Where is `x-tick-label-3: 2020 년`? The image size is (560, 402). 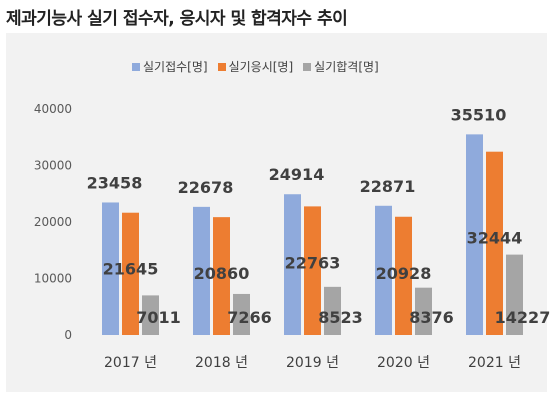
x-tick-label-3: 2020 년 is located at coordinates (403, 363).